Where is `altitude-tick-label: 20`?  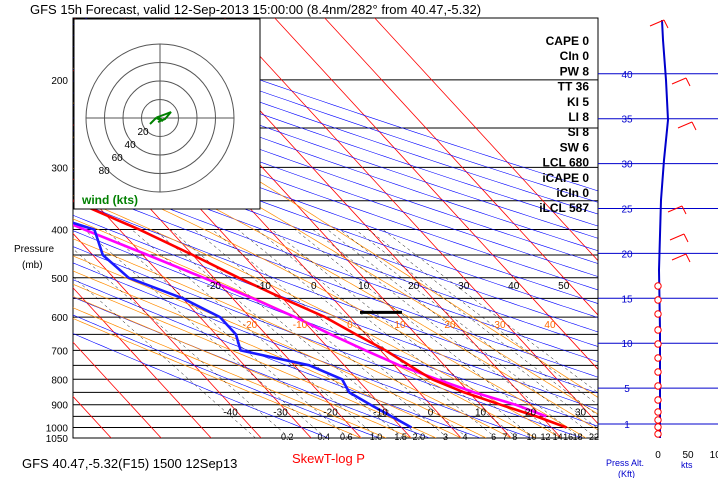 altitude-tick-label: 20 is located at coordinates (627, 254).